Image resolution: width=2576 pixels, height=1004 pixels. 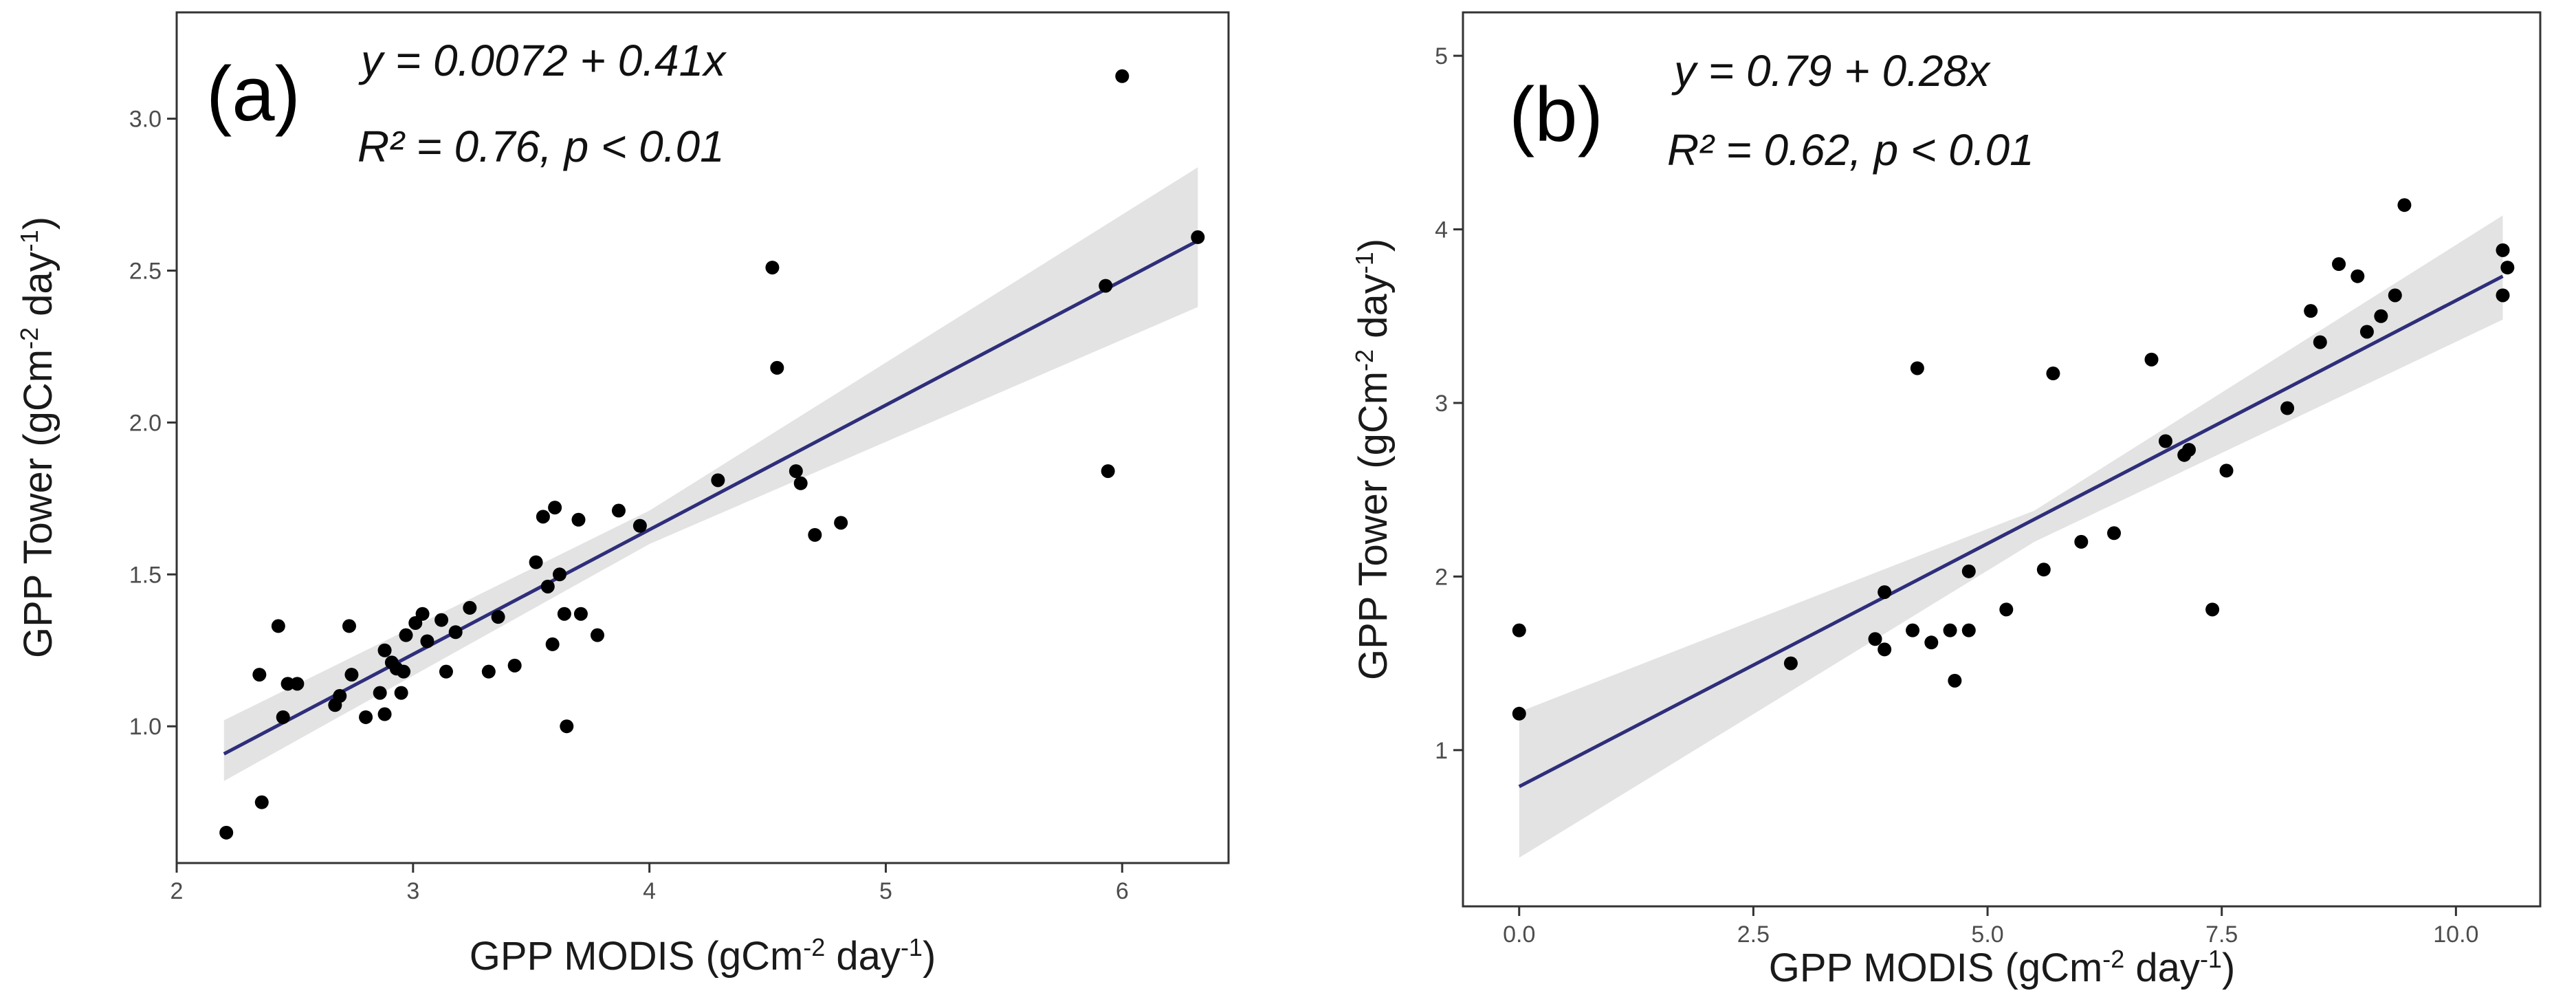 I want to click on panel-a-label: (a), so click(x=253, y=94).